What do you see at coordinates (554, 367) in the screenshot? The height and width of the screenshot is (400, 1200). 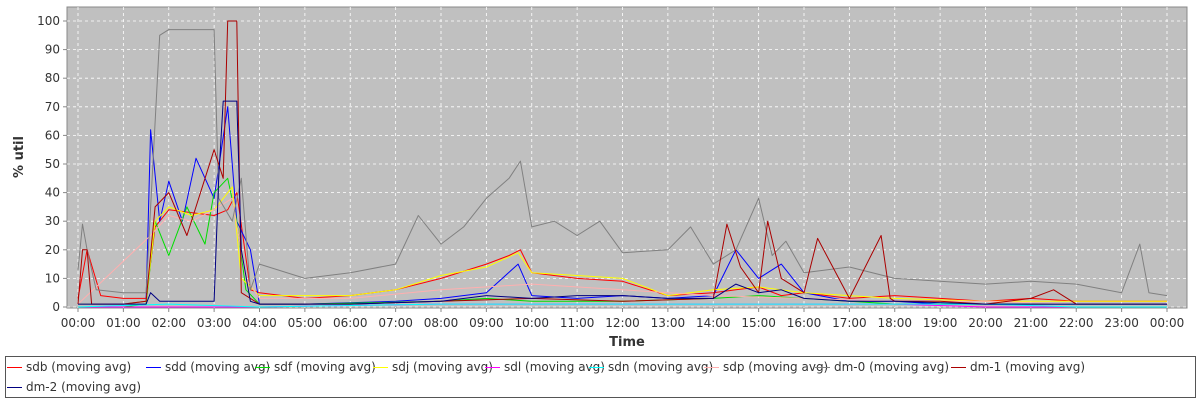 I see `legend-label: sdl (moving avg)` at bounding box center [554, 367].